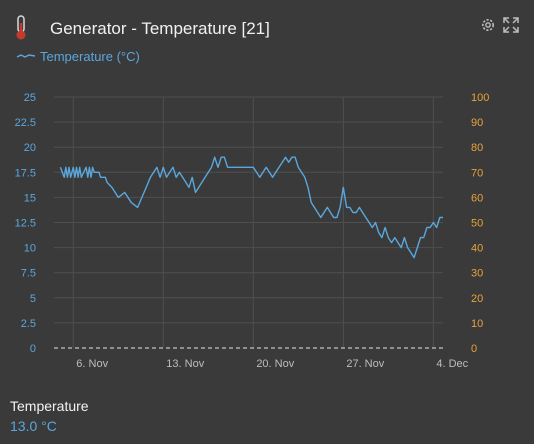 The image size is (534, 444). I want to click on y-tick-label-right: 90, so click(477, 123).